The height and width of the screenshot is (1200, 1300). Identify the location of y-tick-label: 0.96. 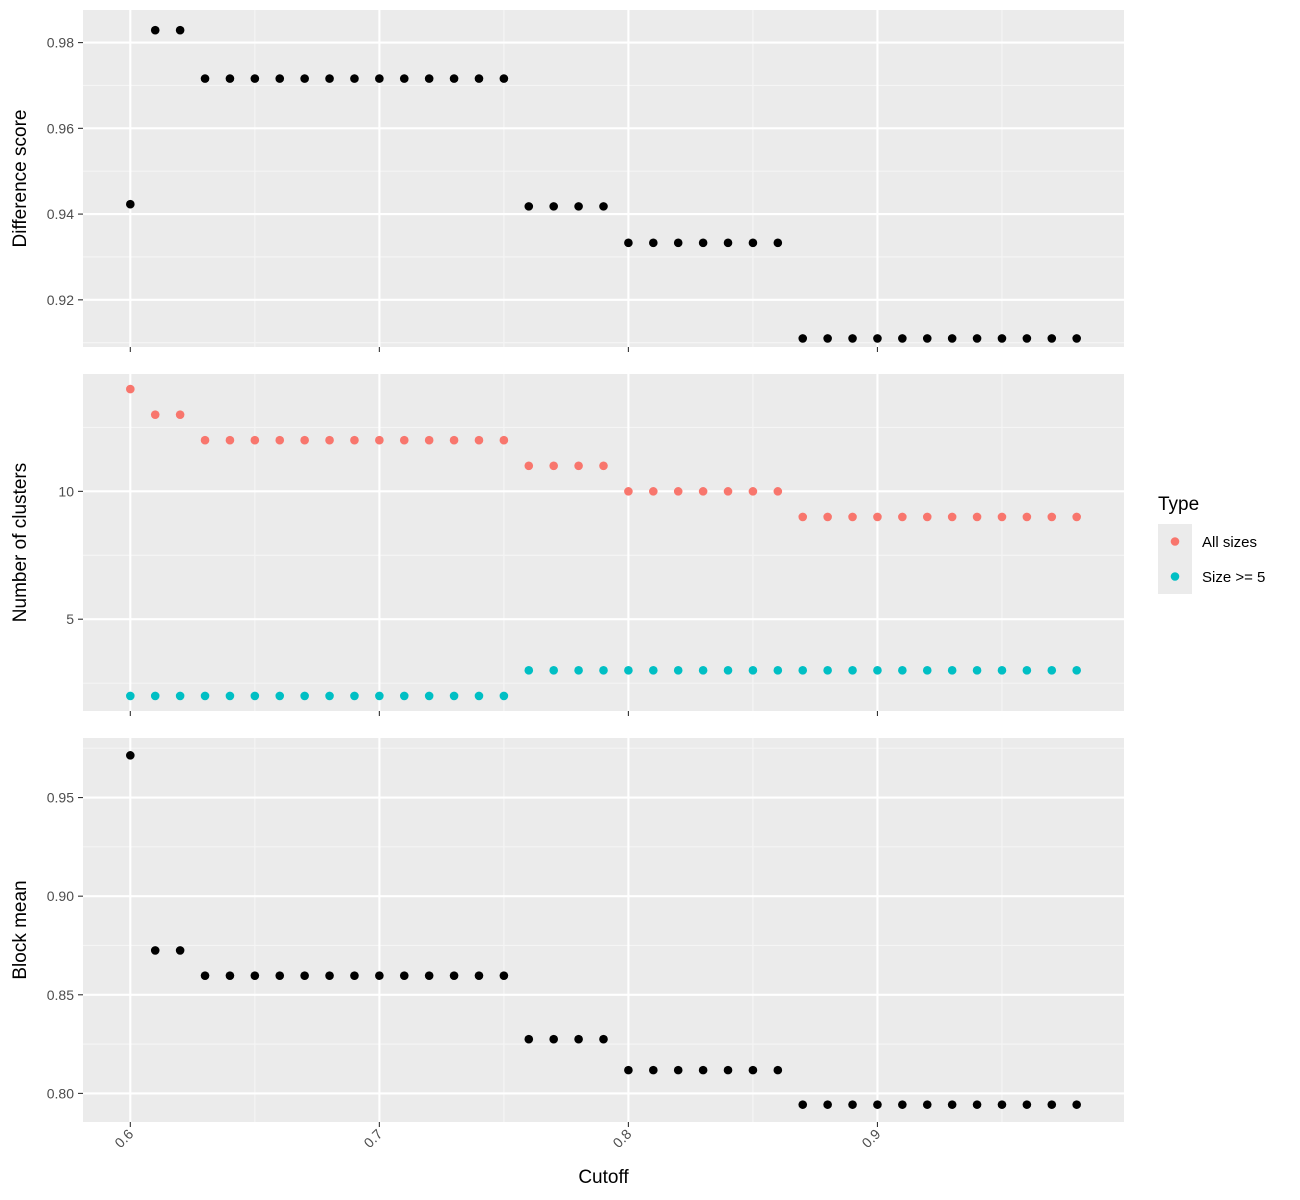
(60, 128).